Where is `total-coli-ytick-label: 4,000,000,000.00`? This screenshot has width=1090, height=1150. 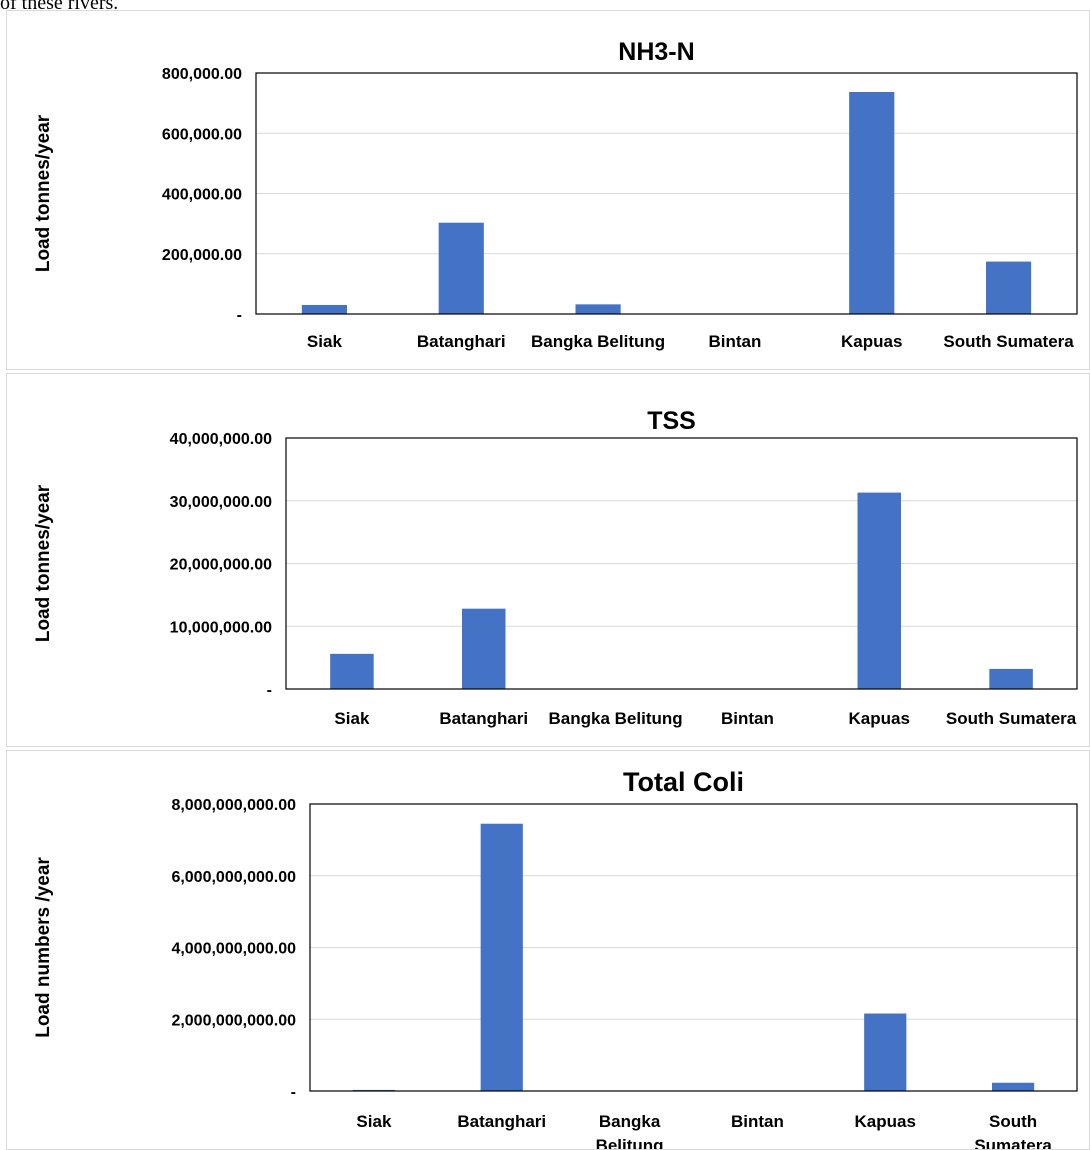
total-coli-ytick-label: 4,000,000,000.00 is located at coordinates (233, 949).